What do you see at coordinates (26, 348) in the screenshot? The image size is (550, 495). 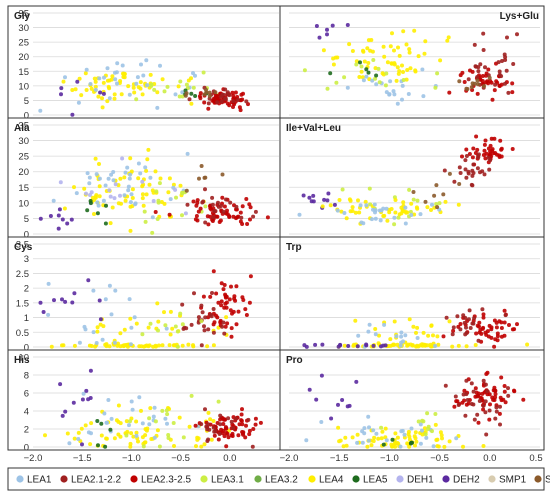 I see `y-tick-label: 0` at bounding box center [26, 348].